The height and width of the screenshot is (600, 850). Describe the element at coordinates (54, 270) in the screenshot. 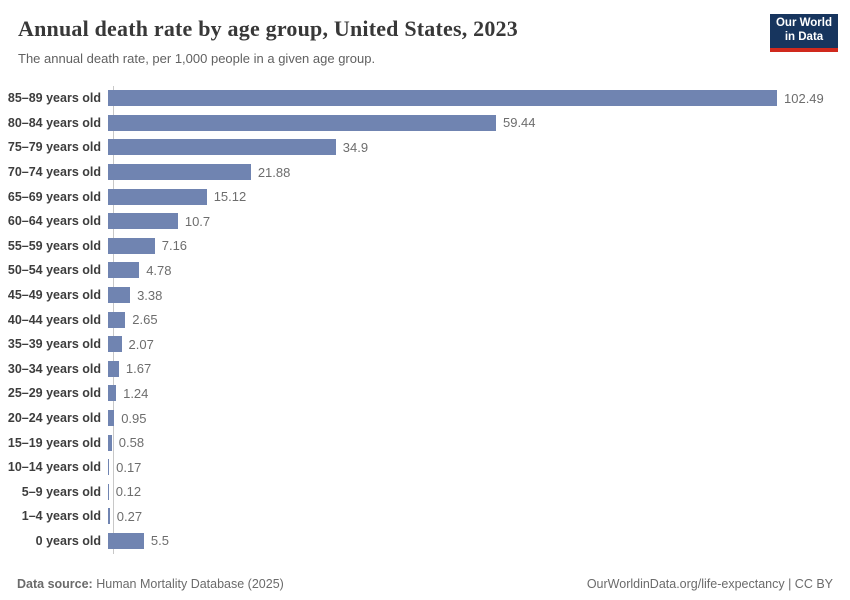

I see `category-label-text: 50–54 years old` at that location.